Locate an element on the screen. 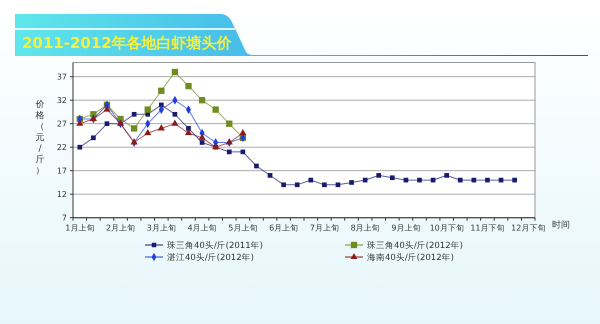 Image resolution: width=600 pixels, height=324 pixels. y-tick-label: 12 is located at coordinates (61, 195).